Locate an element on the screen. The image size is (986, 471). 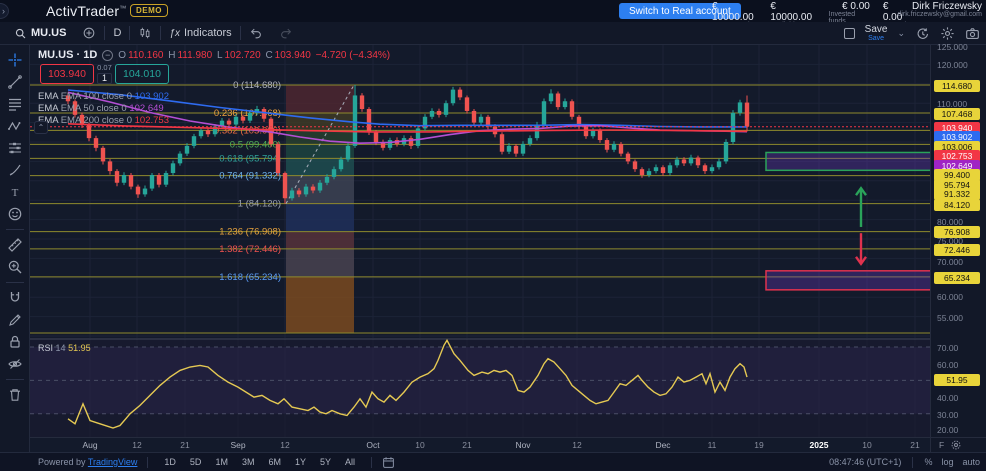
ema-200-value: 102.753 is located at coordinates (151, 120).